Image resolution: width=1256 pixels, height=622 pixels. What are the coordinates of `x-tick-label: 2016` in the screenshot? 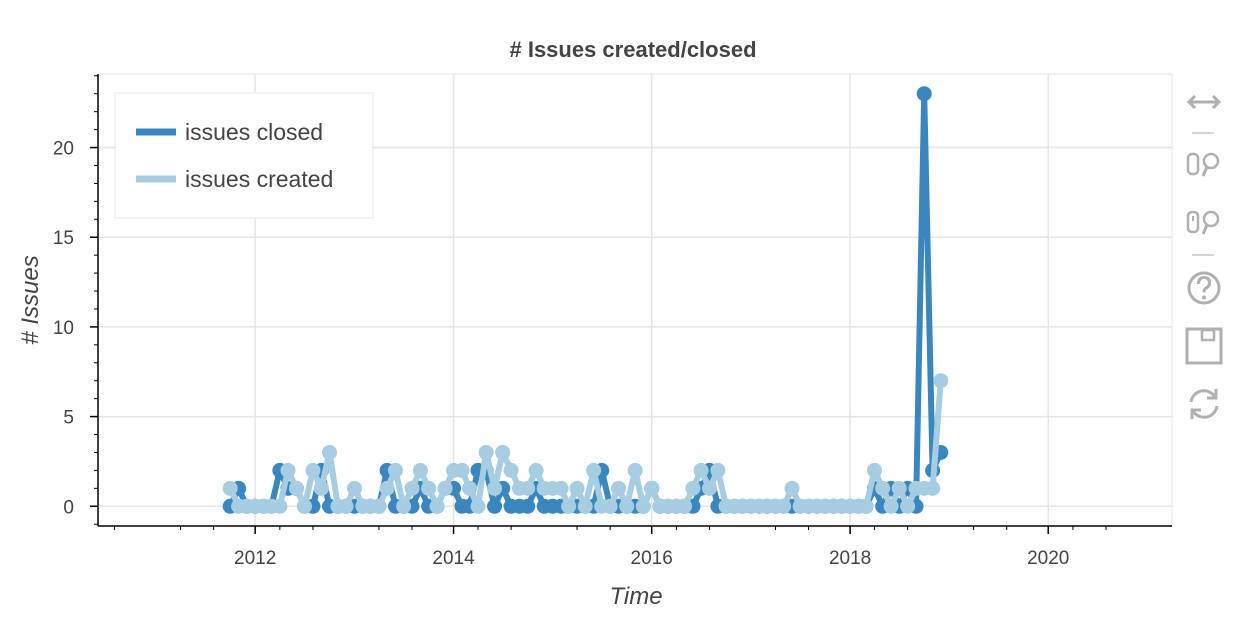 It's located at (652, 558).